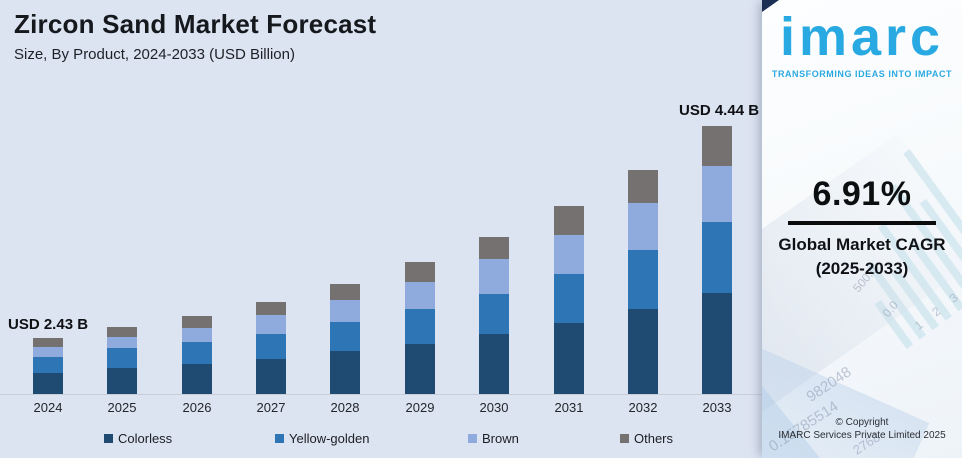 The height and width of the screenshot is (458, 962). I want to click on segment-colorless-2030, so click(494, 364).